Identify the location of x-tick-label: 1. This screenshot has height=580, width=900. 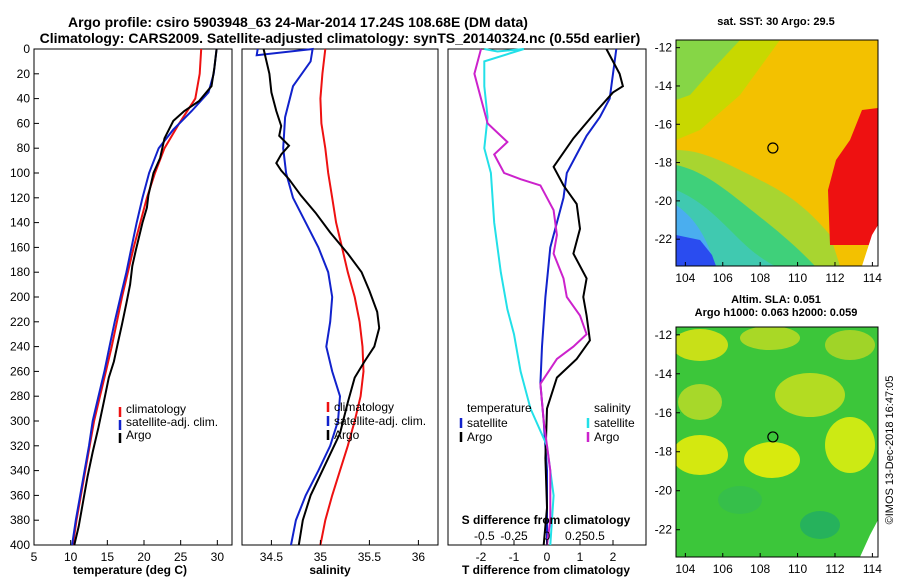
(580, 557).